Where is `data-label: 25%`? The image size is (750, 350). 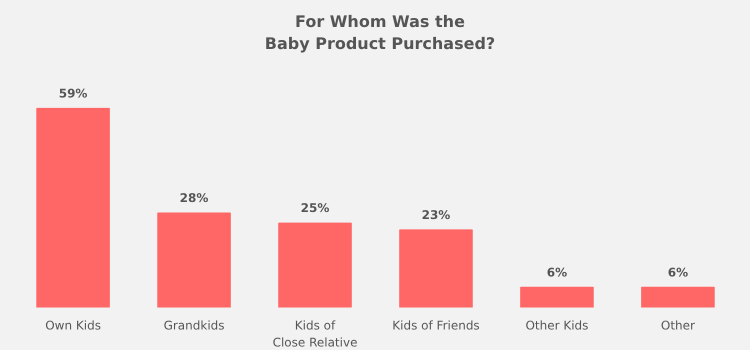 data-label: 25% is located at coordinates (315, 208).